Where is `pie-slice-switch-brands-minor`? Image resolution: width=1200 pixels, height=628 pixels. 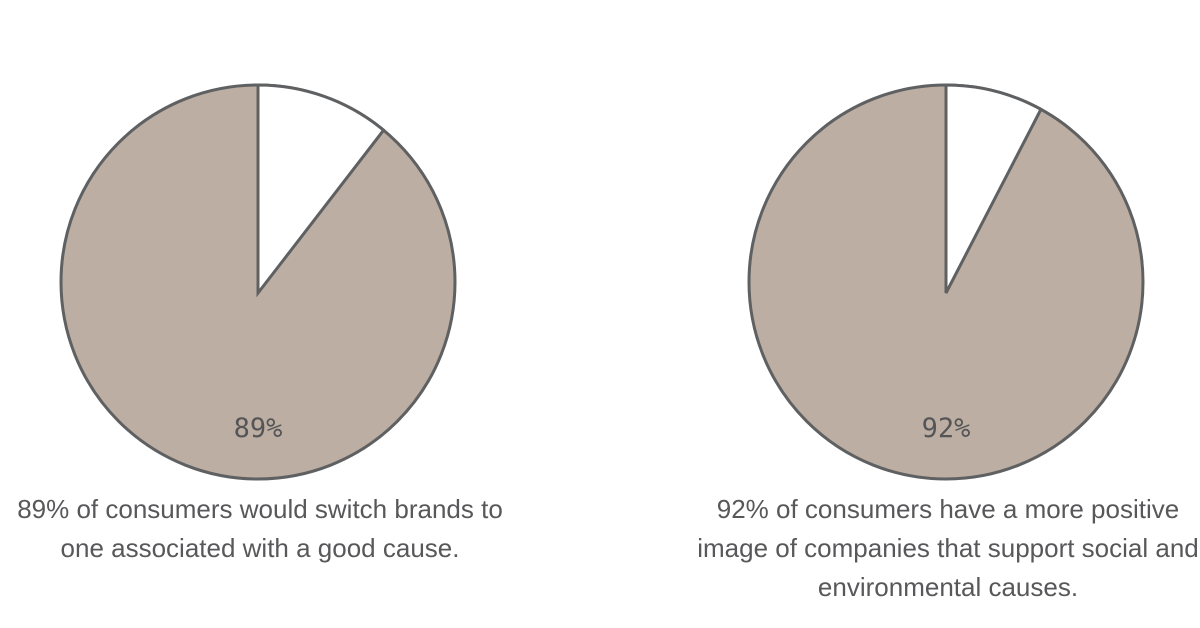
pie-slice-switch-brands-minor is located at coordinates (321, 190).